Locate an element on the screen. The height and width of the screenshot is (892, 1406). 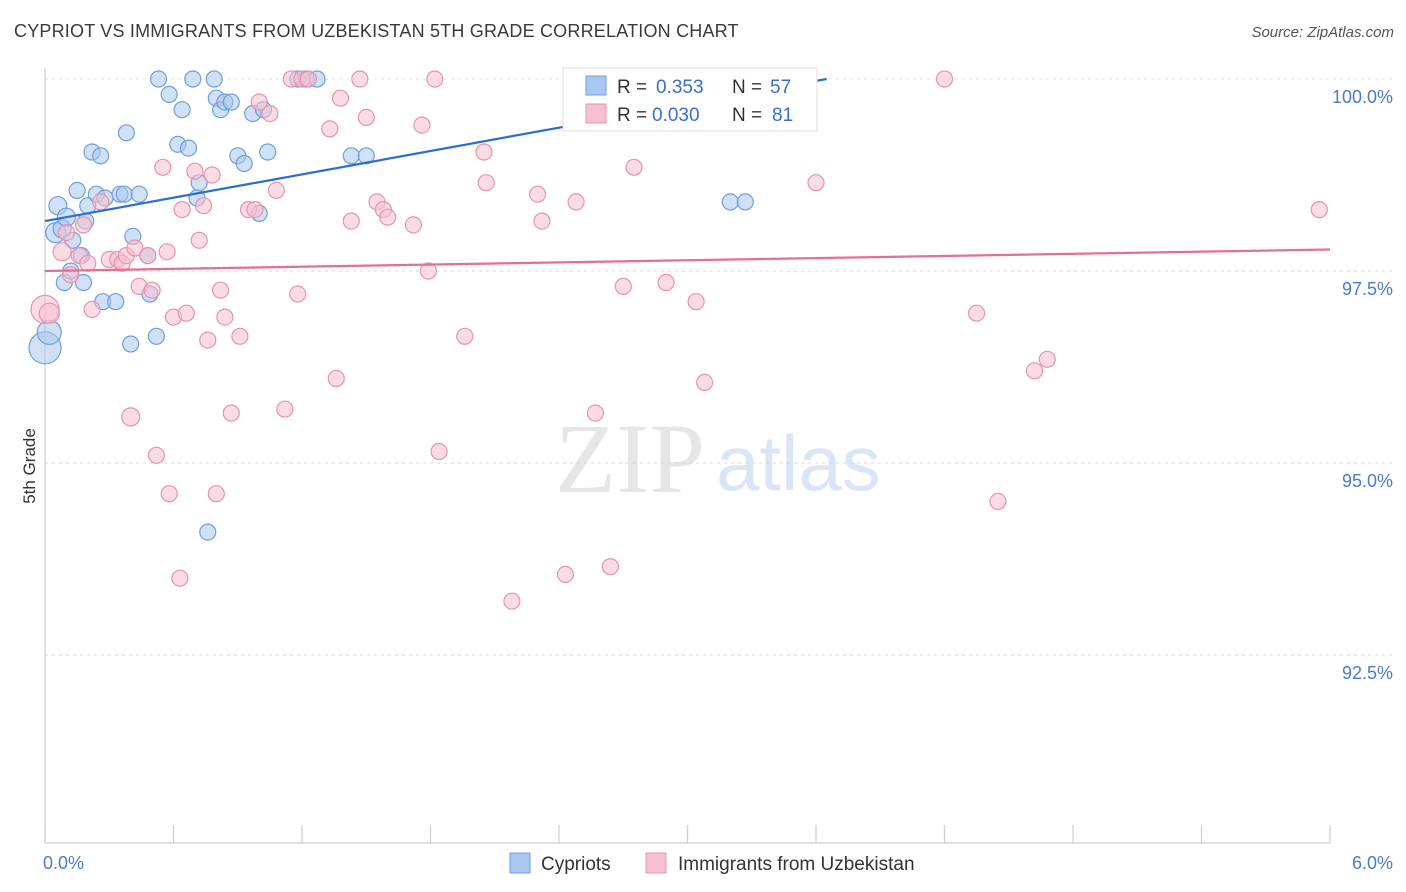
y-tick-label-3: 92.5% is located at coordinates (1367, 673).